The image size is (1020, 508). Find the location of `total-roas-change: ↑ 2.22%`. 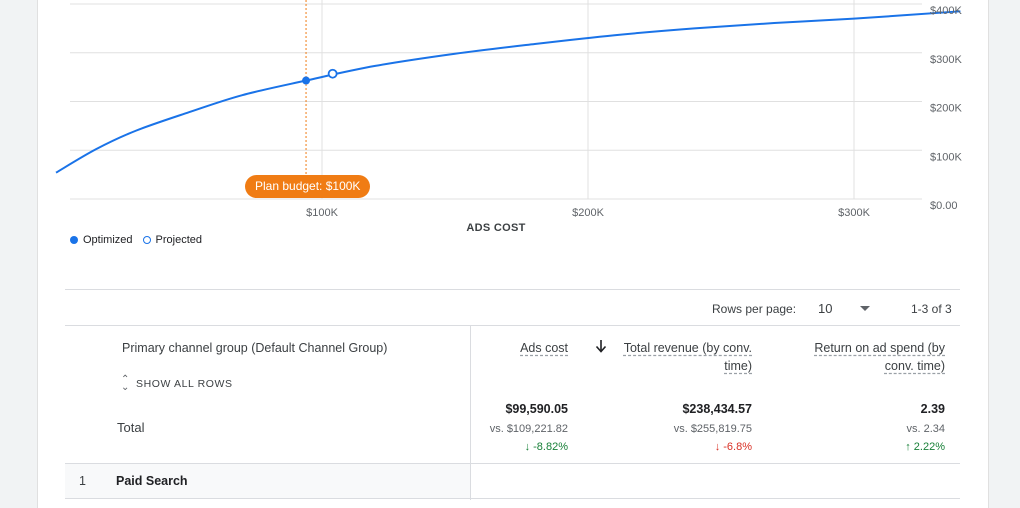

total-roas-change: ↑ 2.22% is located at coordinates (925, 447).